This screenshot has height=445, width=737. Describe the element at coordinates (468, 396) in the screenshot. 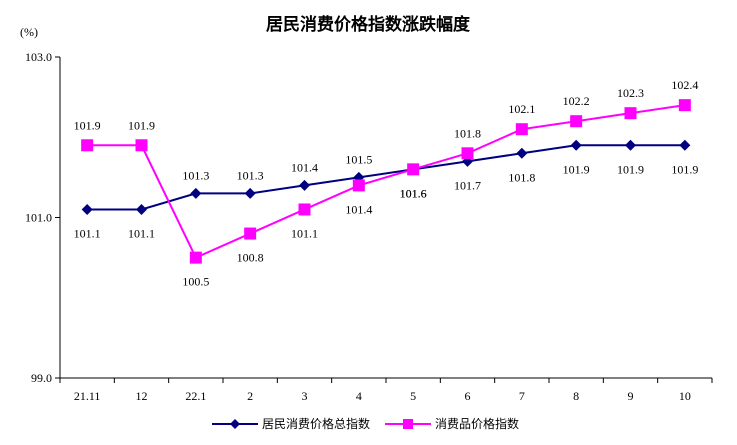

I see `x-tick-label: 6` at that location.